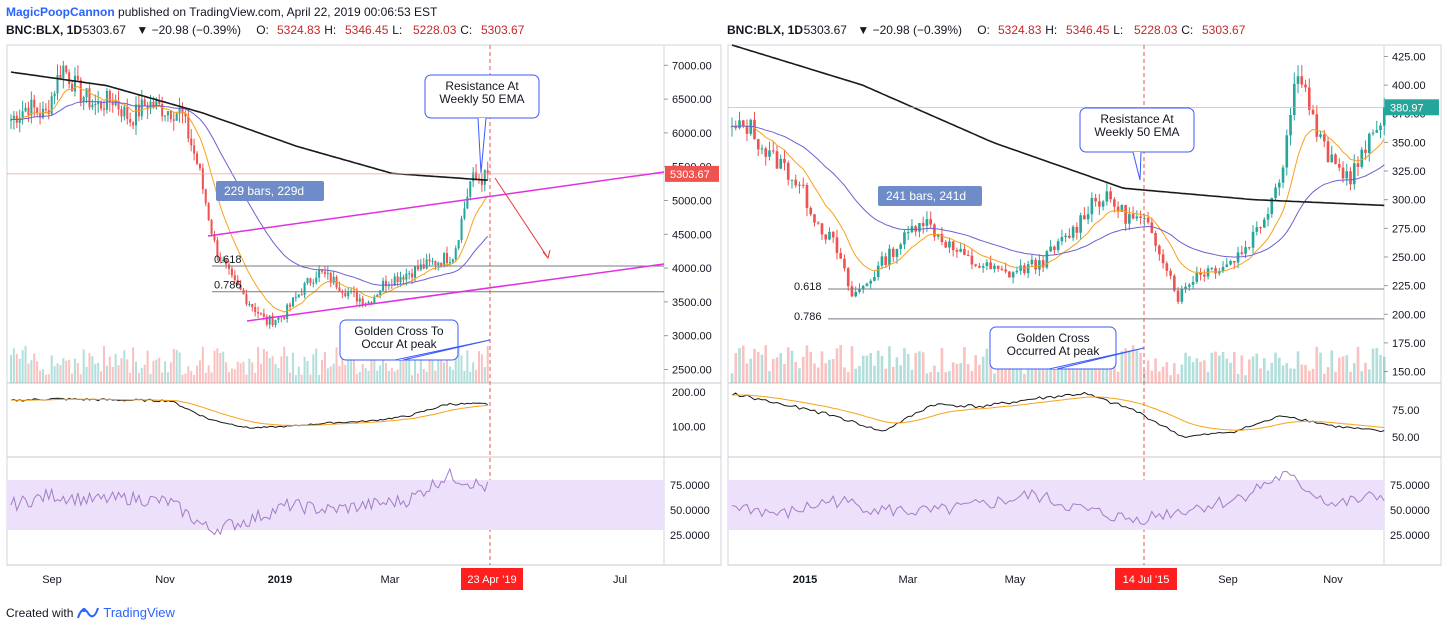 The width and height of the screenshot is (1449, 631). I want to click on price-tick-label: 300.00, so click(1409, 201).